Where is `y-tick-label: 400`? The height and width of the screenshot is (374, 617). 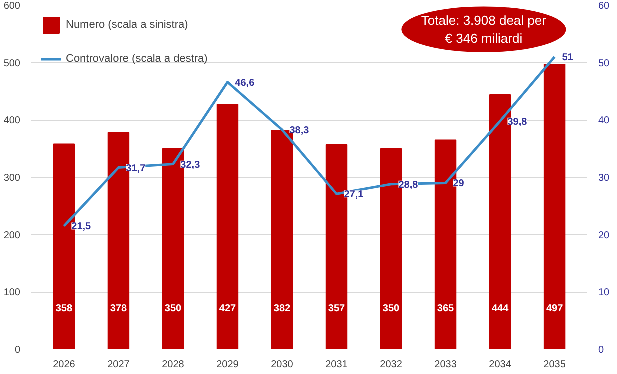
y-tick-label: 400 is located at coordinates (12, 121).